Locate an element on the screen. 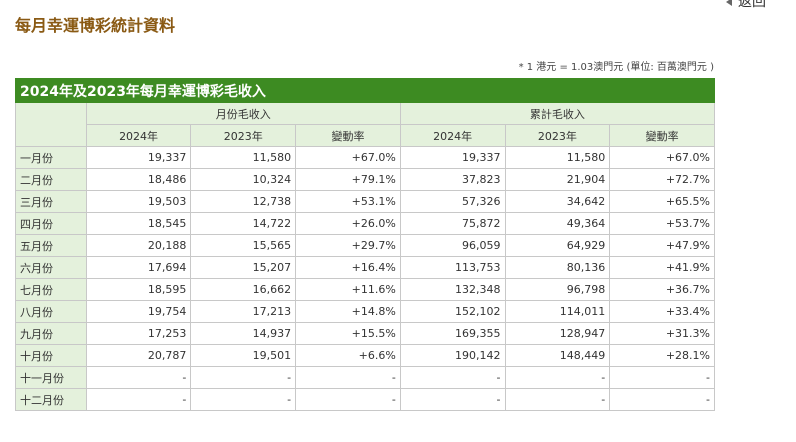  value-cell: 14,722 is located at coordinates (243, 223).